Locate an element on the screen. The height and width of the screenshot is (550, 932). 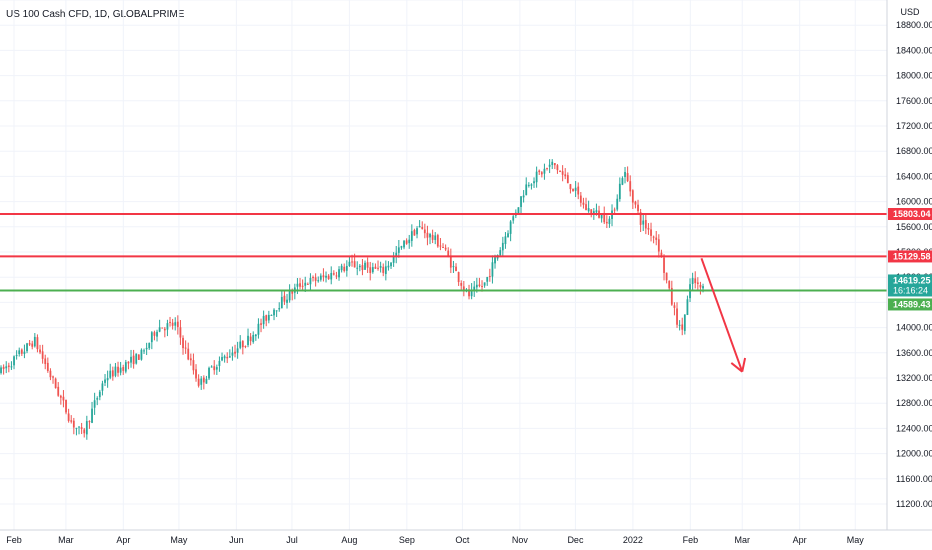
projection-arrow is located at coordinates (723, 315).